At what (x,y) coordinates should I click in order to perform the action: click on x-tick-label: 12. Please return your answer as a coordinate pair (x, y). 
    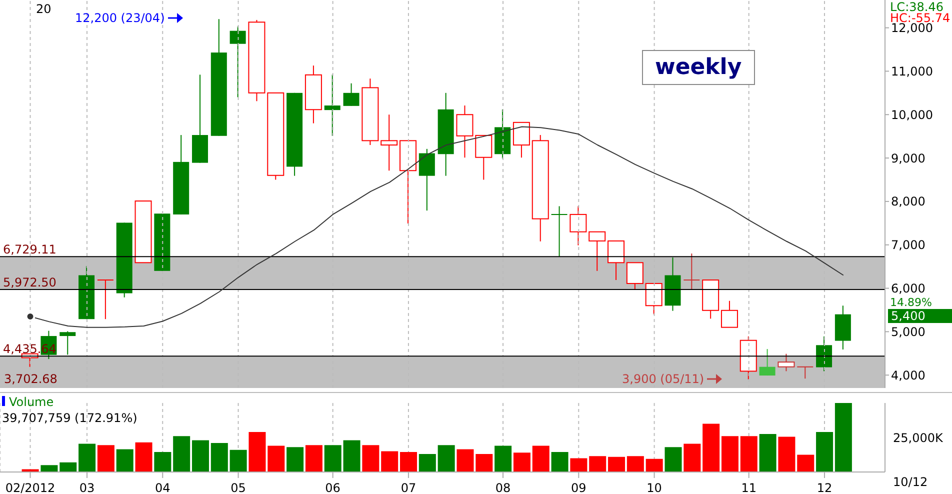
    Looking at the image, I should click on (824, 487).